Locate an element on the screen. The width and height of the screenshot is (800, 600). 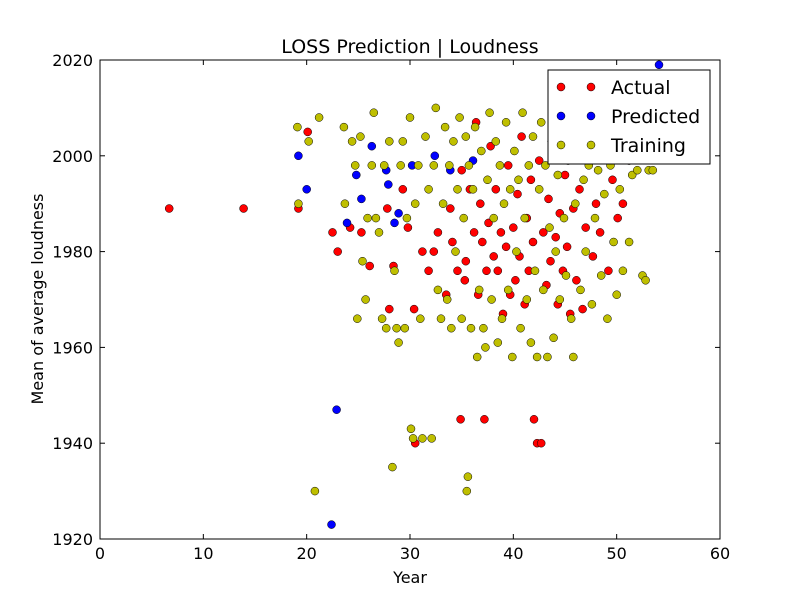
legend-marker-training-b is located at coordinates (591, 145).